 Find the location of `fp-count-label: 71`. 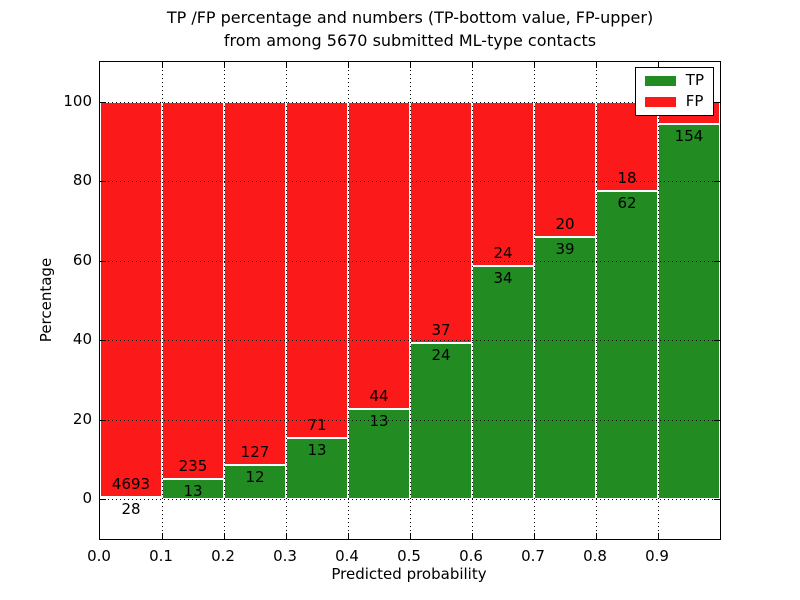

fp-count-label: 71 is located at coordinates (317, 424).